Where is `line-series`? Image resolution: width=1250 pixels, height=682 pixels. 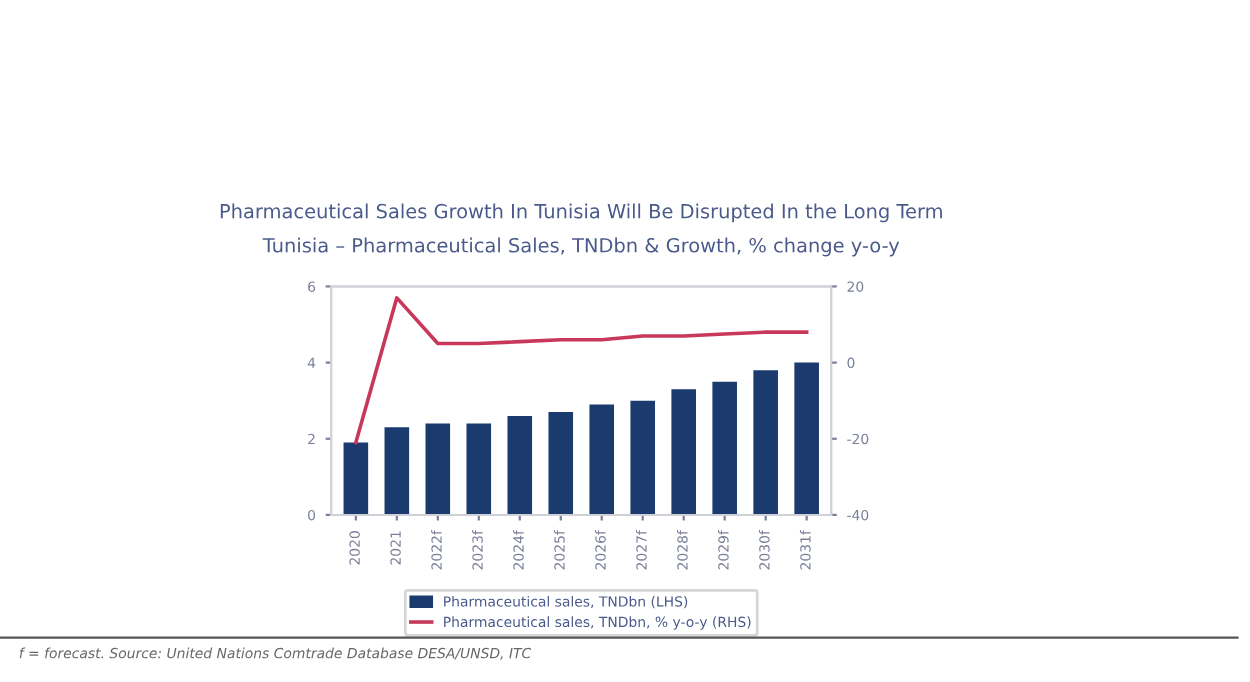
line-series is located at coordinates (581, 370).